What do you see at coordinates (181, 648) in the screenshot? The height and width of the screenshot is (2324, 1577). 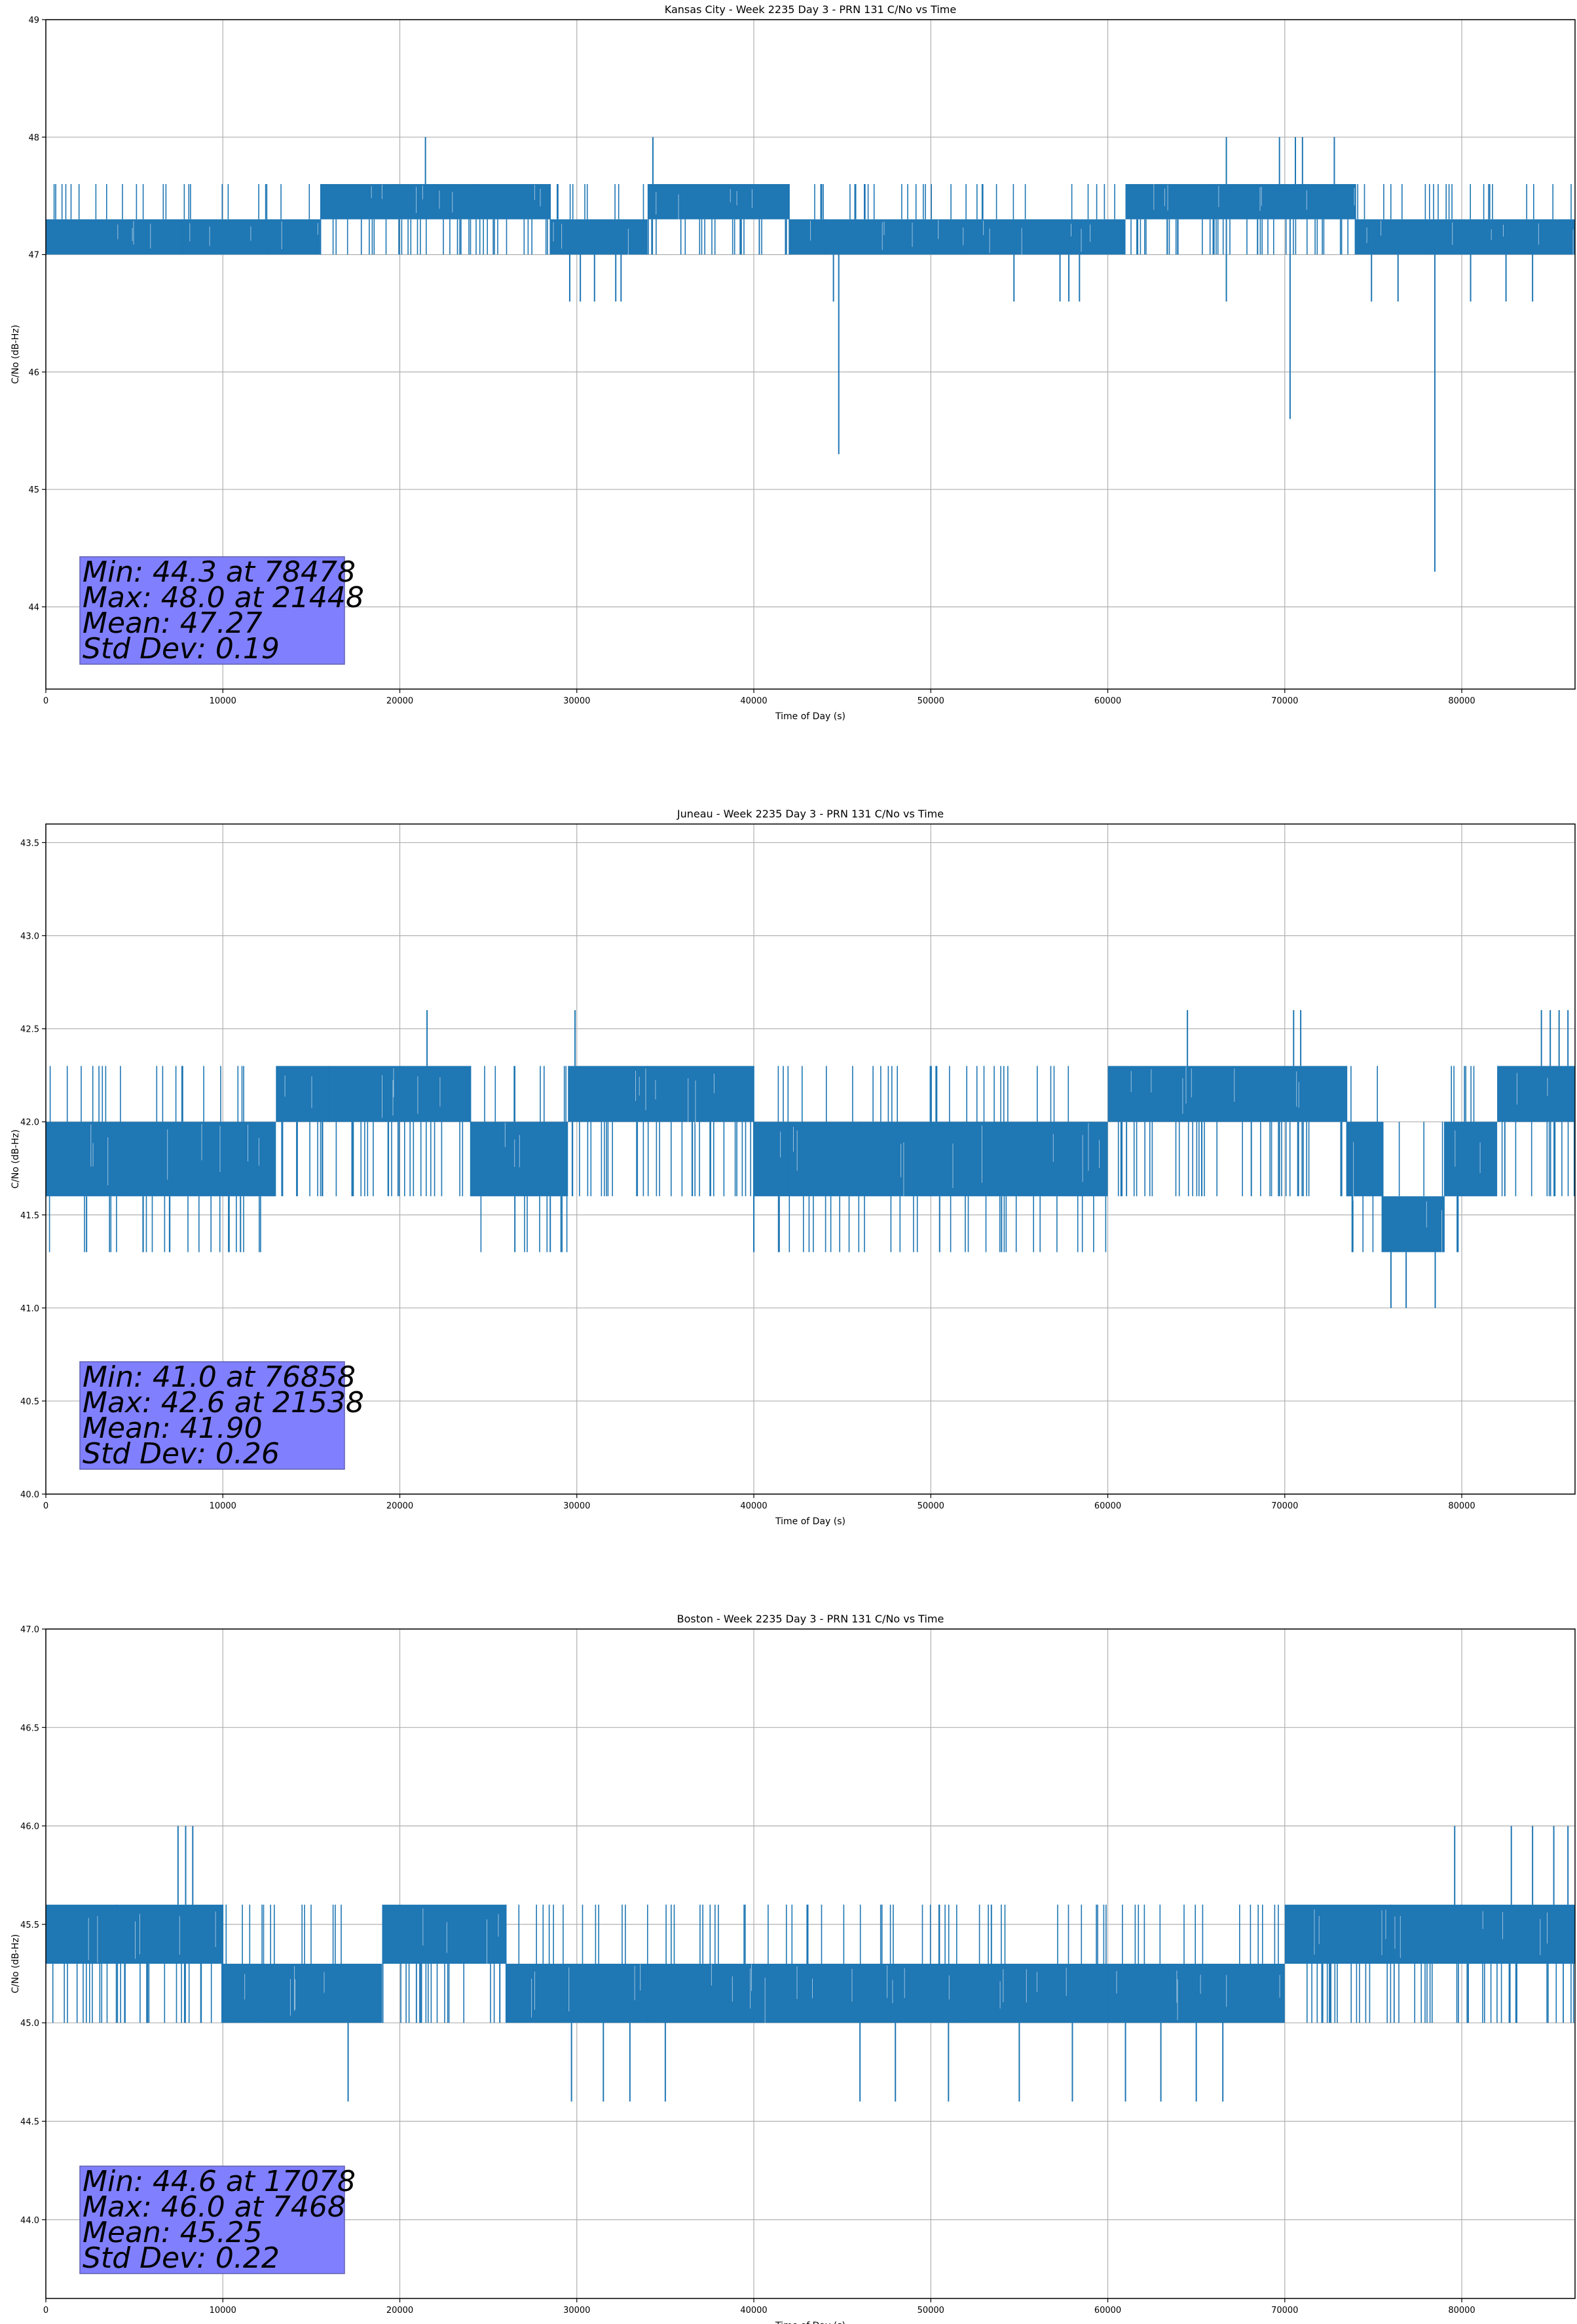 I see `stats-line: Std Dev: 0.19` at bounding box center [181, 648].